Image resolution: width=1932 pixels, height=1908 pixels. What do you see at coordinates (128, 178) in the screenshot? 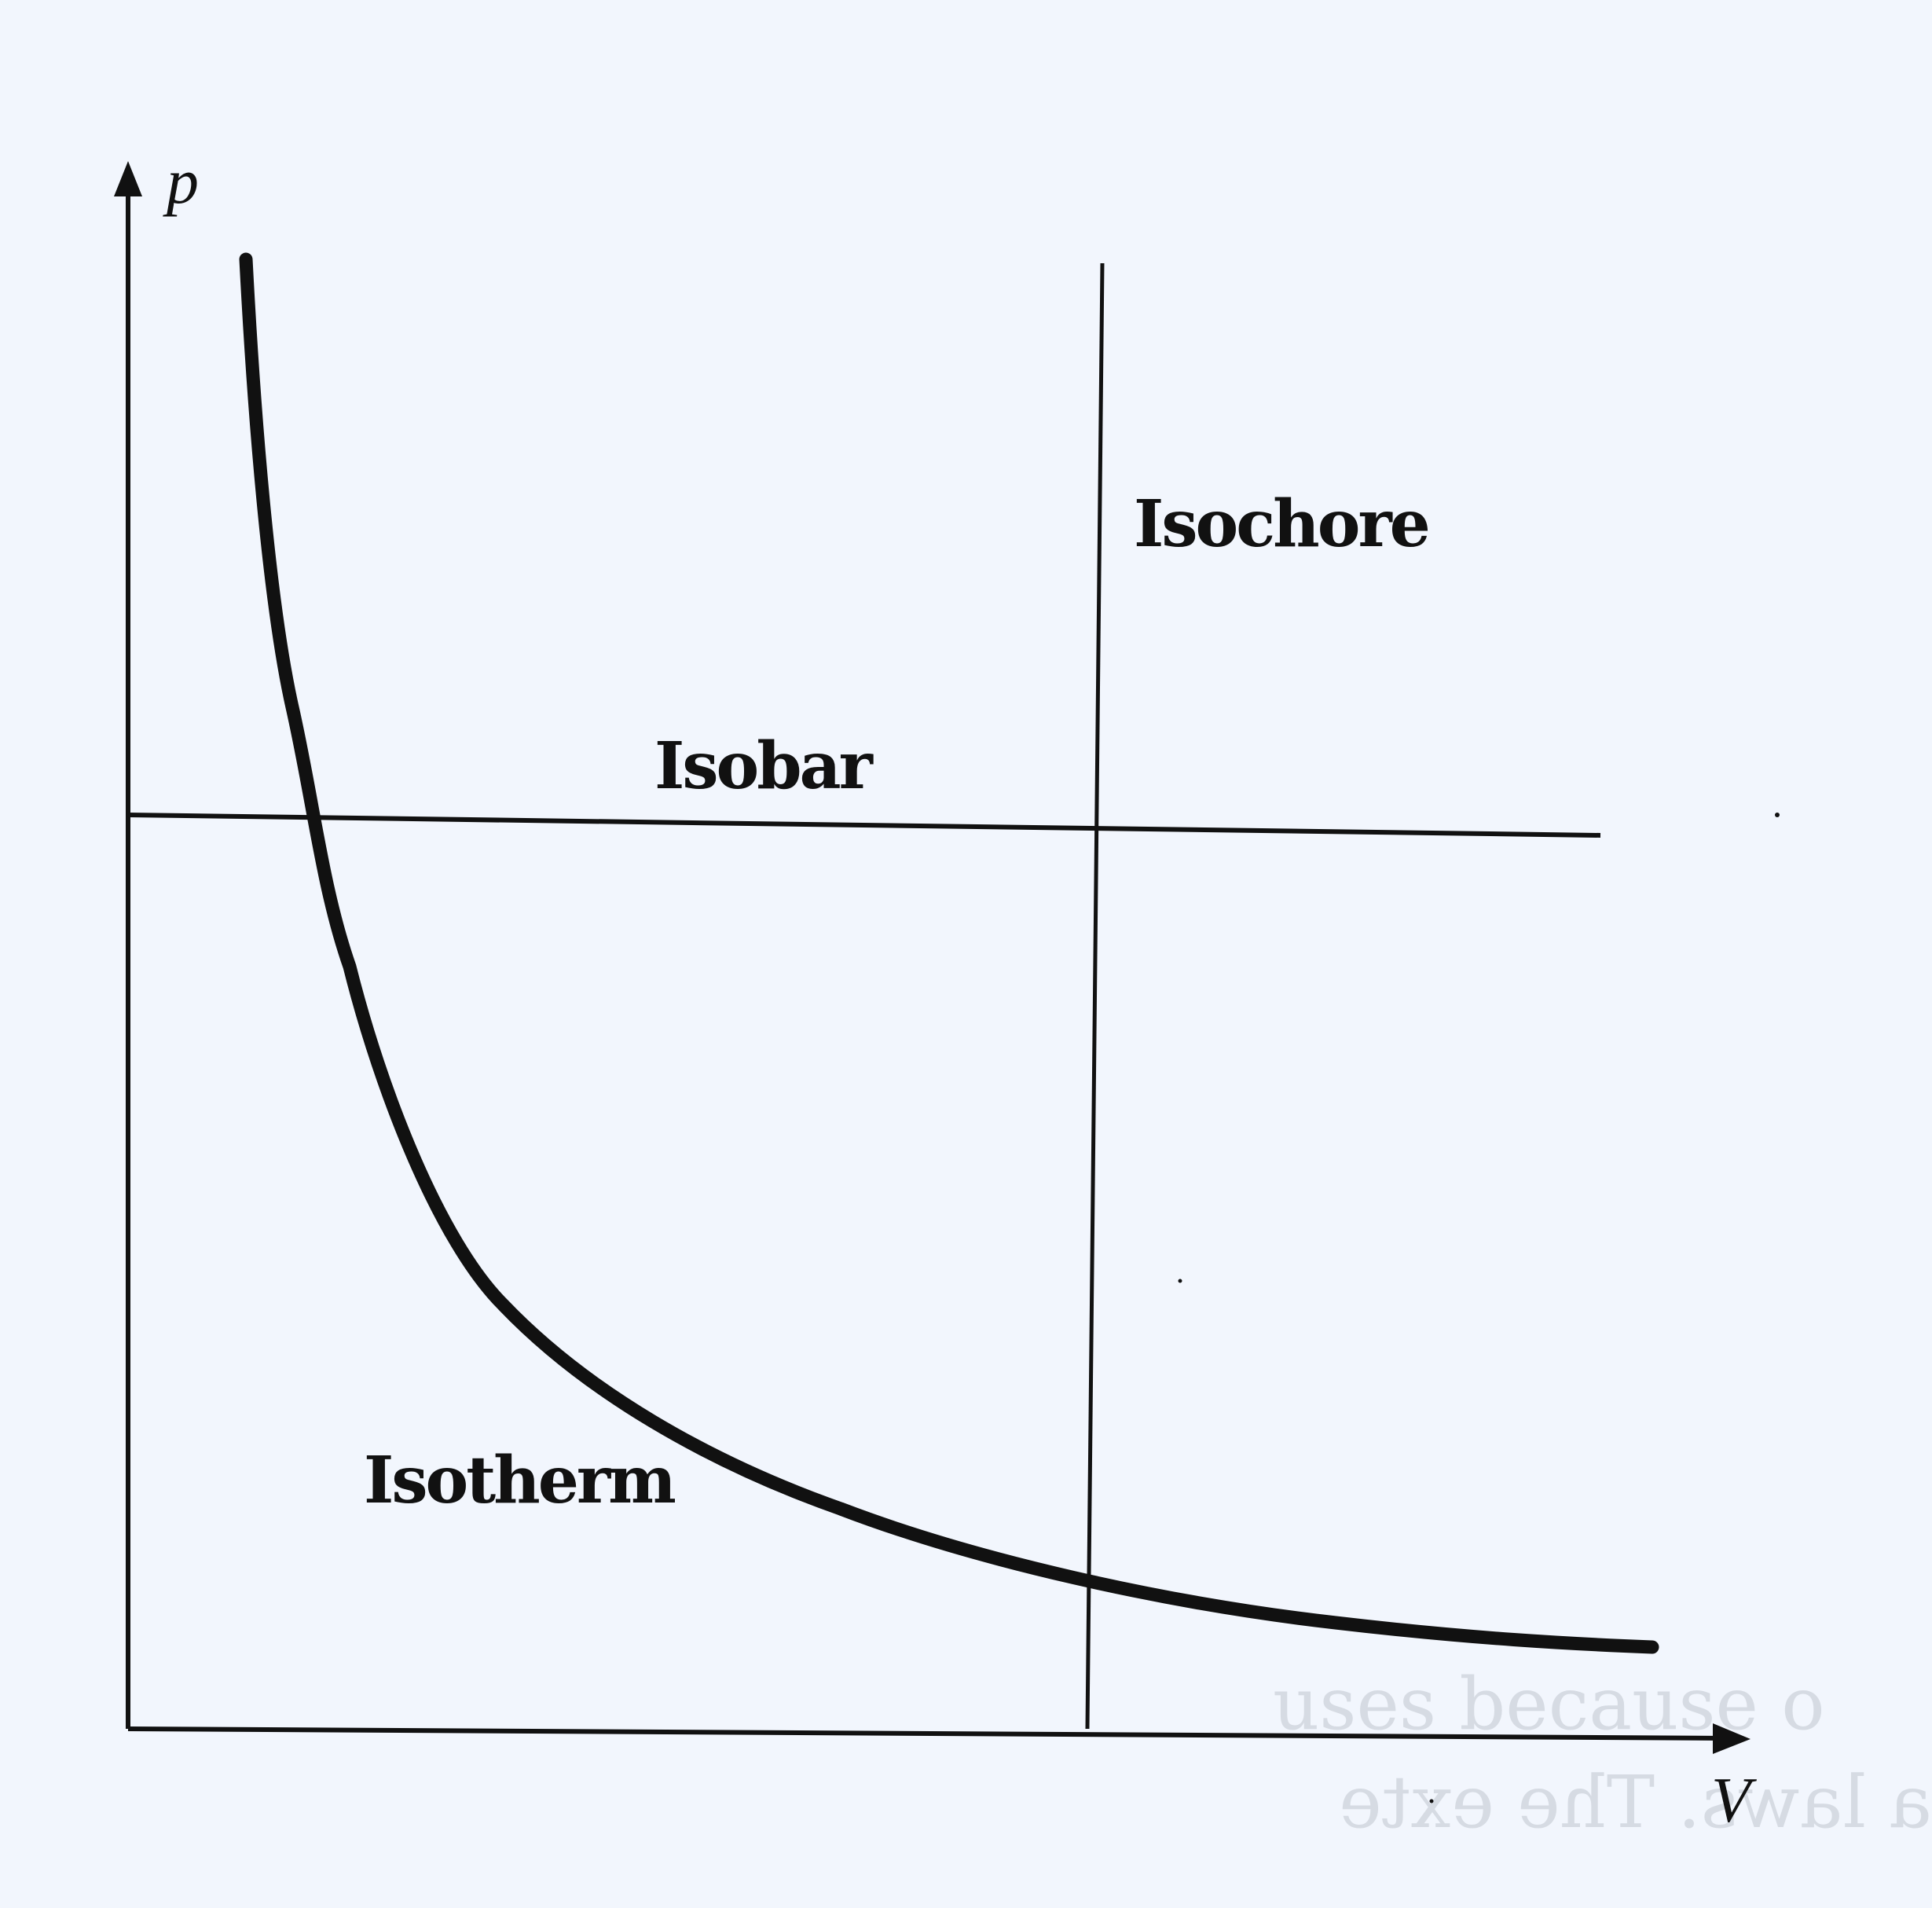
I see `y-axis-arrowhead` at bounding box center [128, 178].